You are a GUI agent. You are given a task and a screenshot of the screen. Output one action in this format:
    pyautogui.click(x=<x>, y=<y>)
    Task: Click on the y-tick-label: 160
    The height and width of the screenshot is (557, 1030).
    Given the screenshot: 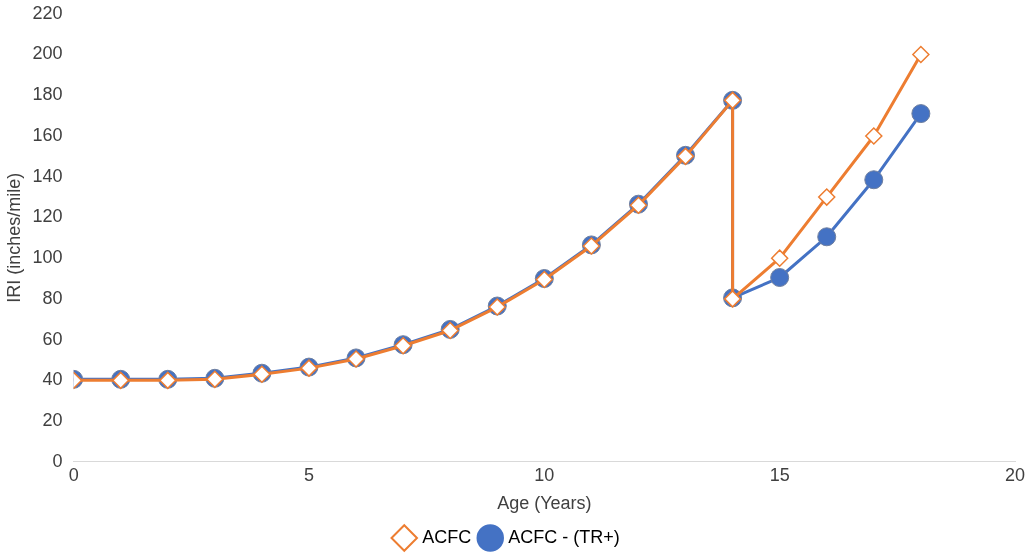 What is the action you would take?
    pyautogui.click(x=47, y=134)
    